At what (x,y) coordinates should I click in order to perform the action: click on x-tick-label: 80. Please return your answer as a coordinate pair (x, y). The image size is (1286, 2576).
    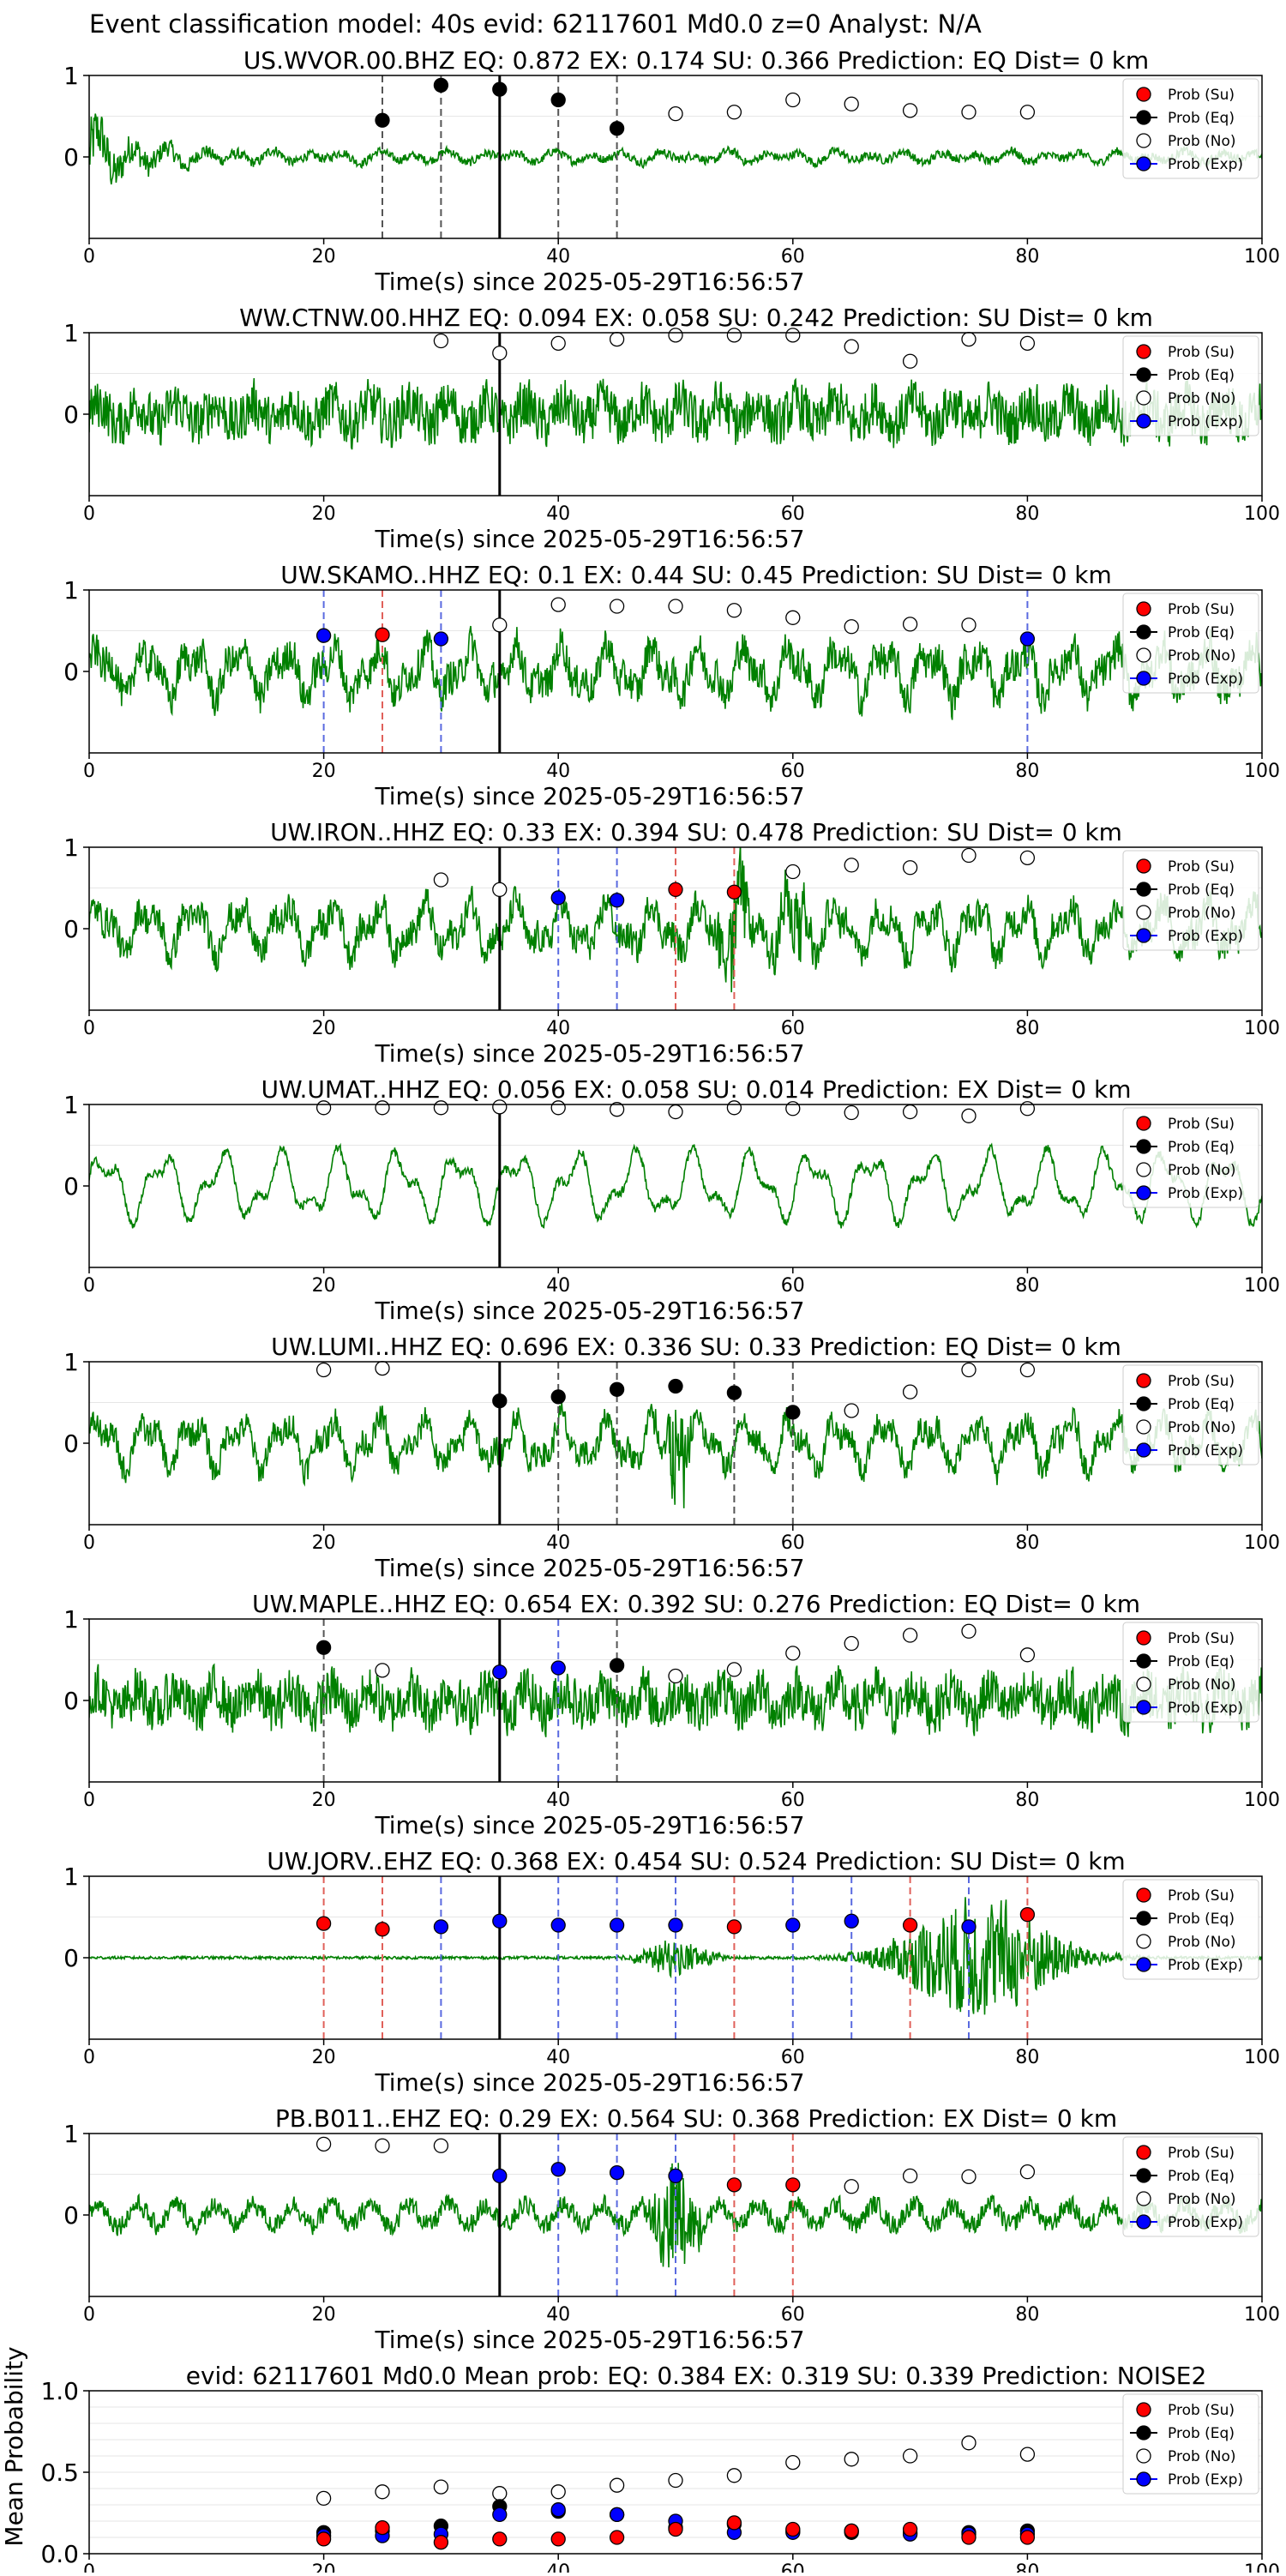
    Looking at the image, I should click on (1027, 1028).